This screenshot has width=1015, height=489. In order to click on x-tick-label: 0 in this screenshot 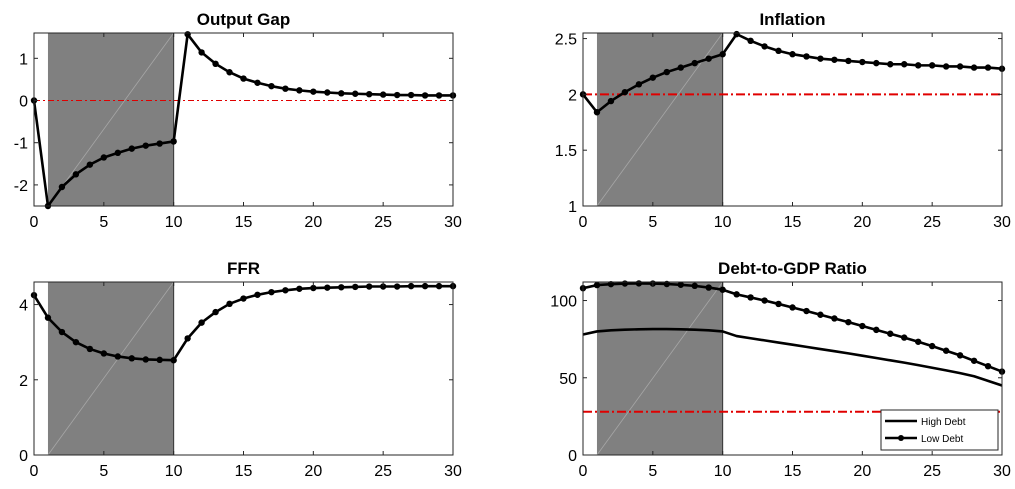, I will do `click(34, 471)`.